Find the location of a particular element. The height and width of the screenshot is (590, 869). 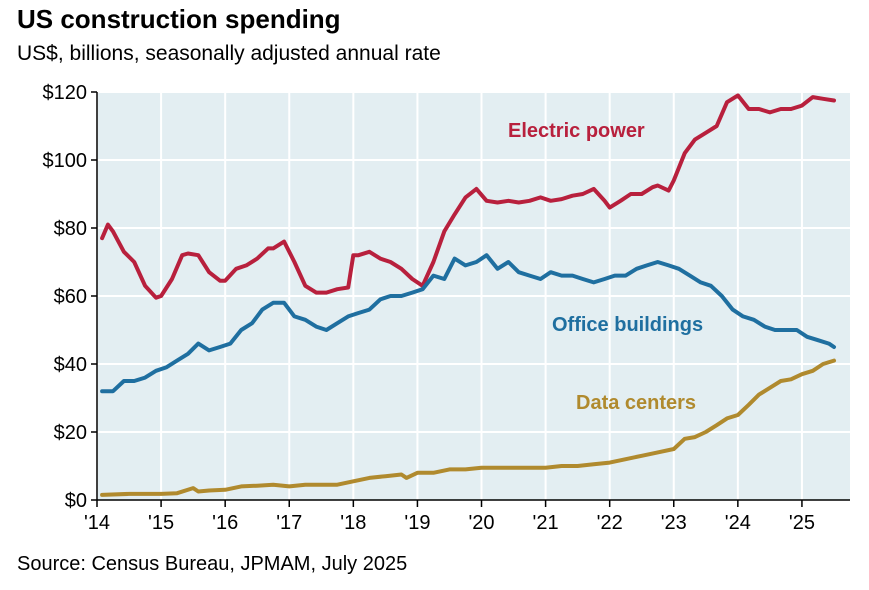

y-tick-label: $0 is located at coordinates (76, 501).